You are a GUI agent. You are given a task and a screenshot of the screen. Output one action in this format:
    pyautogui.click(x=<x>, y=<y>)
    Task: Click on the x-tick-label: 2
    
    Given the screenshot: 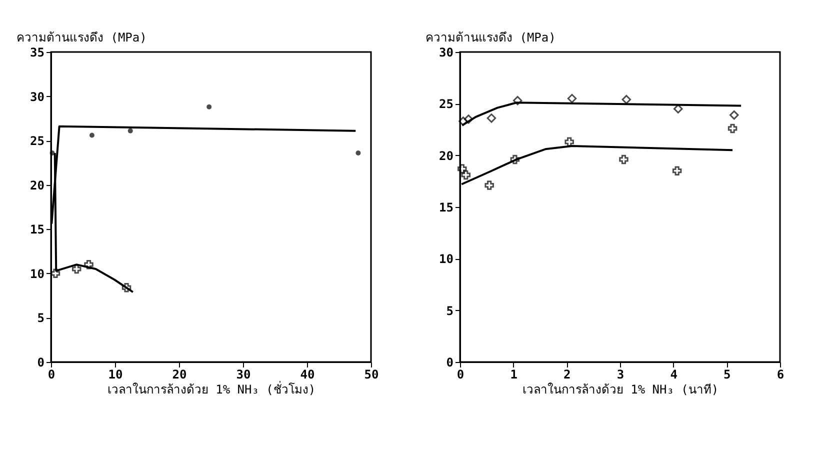 What is the action you would take?
    pyautogui.click(x=567, y=375)
    